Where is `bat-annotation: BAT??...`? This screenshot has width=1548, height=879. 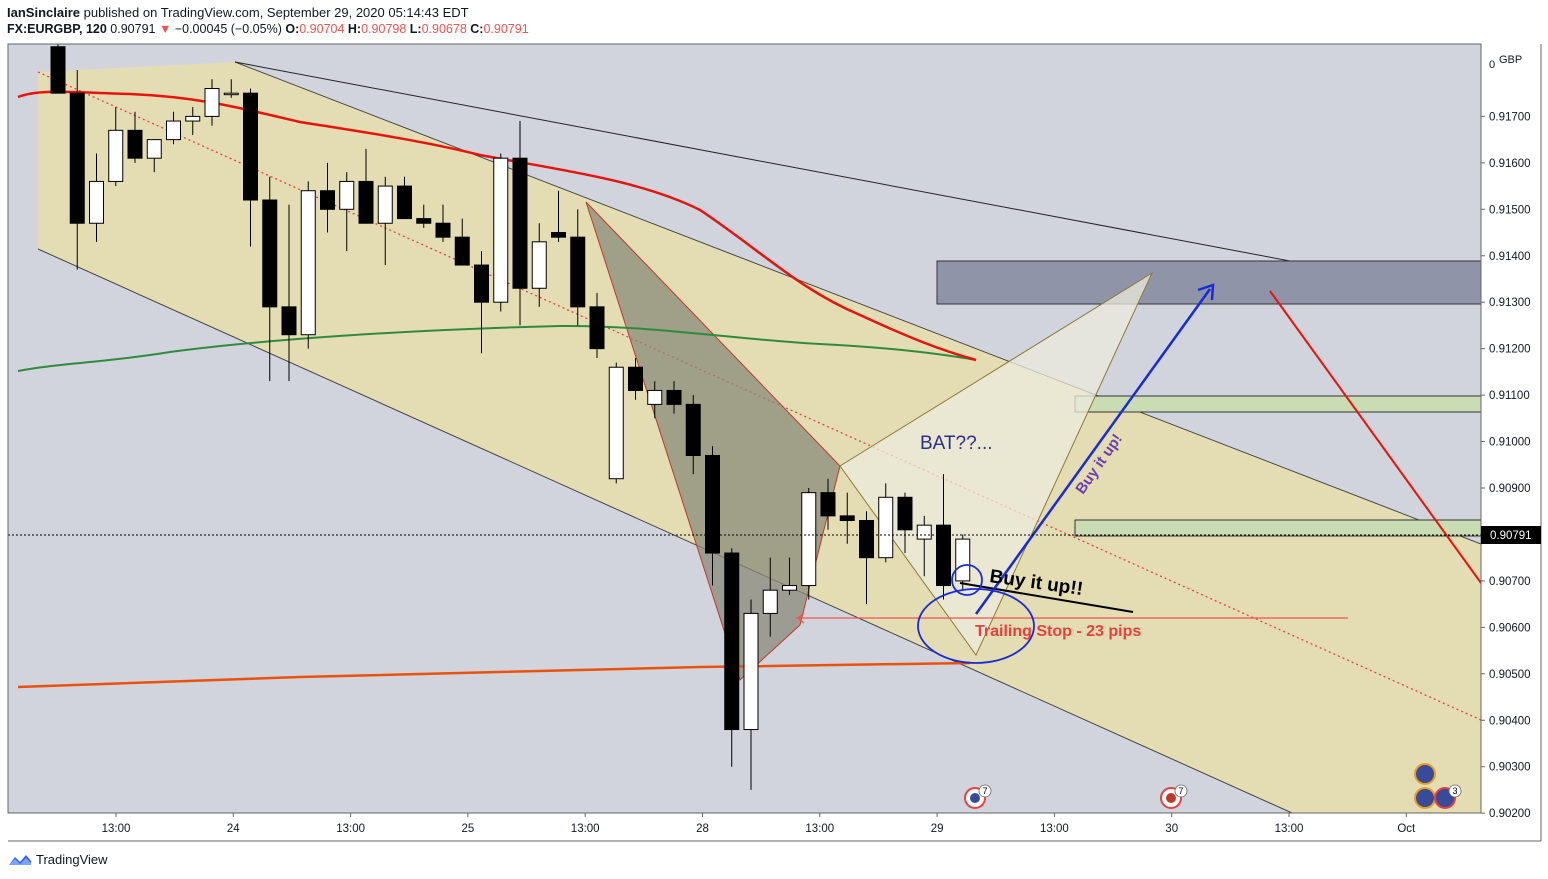 bat-annotation: BAT??... is located at coordinates (956, 443).